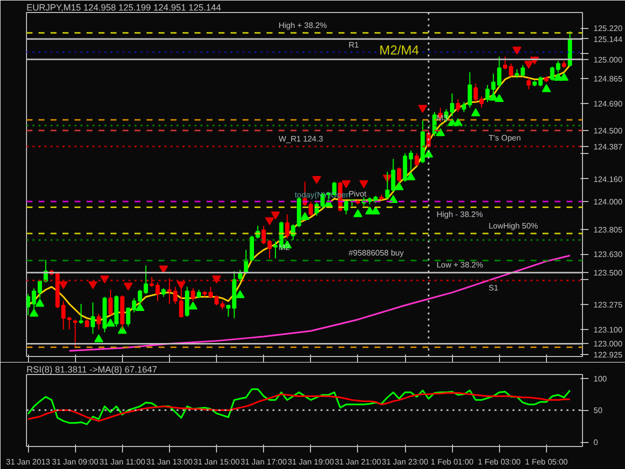 This screenshot has width=625, height=469. What do you see at coordinates (376, 253) in the screenshot?
I see `ref-line-label: #95886058 buy` at bounding box center [376, 253].